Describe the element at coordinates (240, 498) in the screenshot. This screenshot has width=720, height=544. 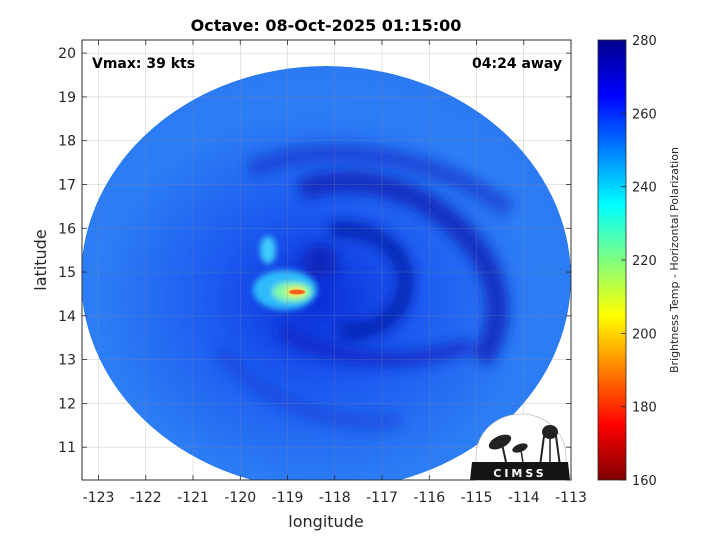
I see `x-tick-label: -120` at that location.